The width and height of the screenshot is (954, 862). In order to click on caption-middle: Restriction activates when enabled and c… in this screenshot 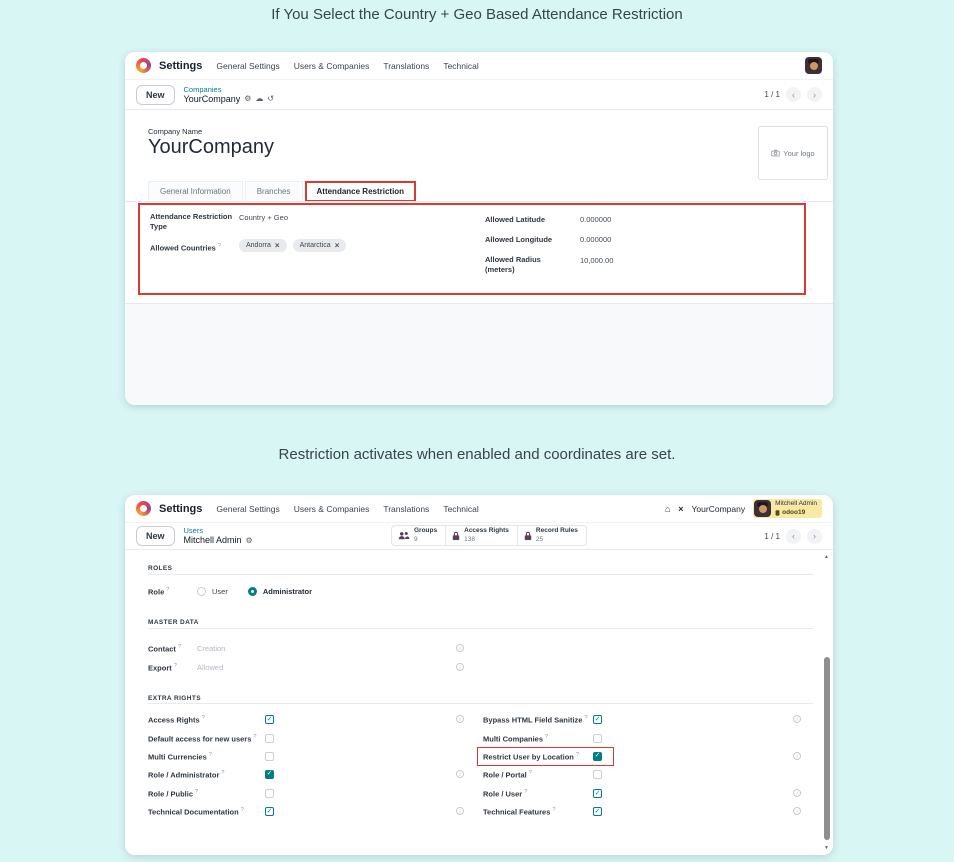, I will do `click(477, 454)`.